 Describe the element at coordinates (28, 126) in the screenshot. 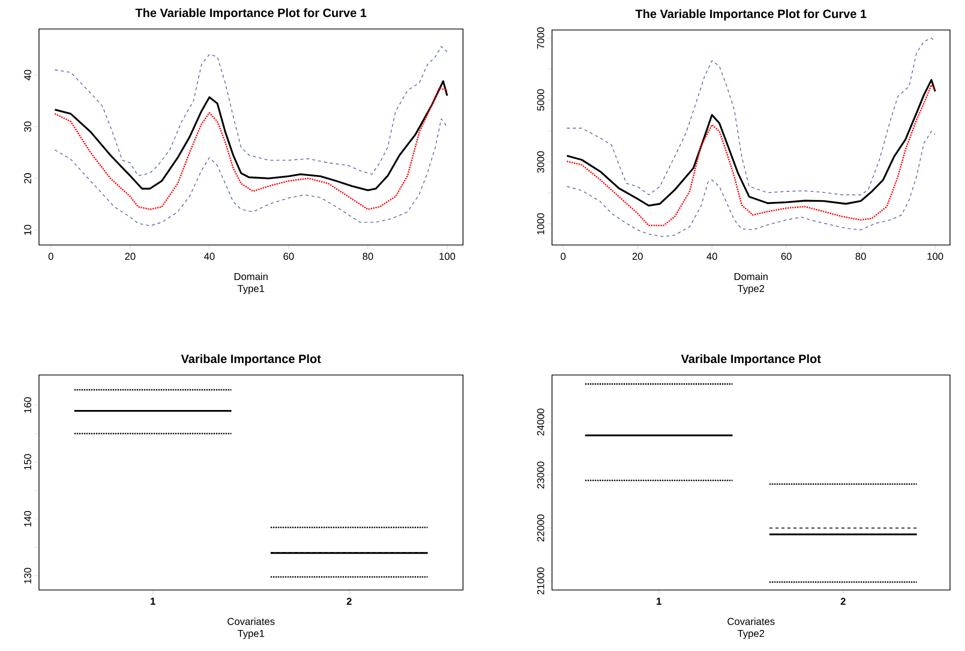

I see `y-tick-label: 30` at that location.